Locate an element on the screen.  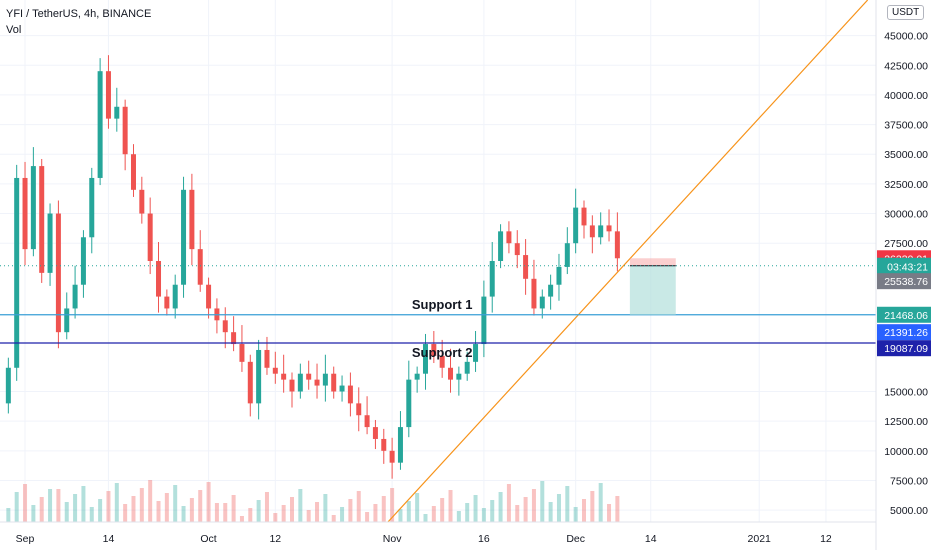
price-level-label: 21468.06 is located at coordinates (906, 316).